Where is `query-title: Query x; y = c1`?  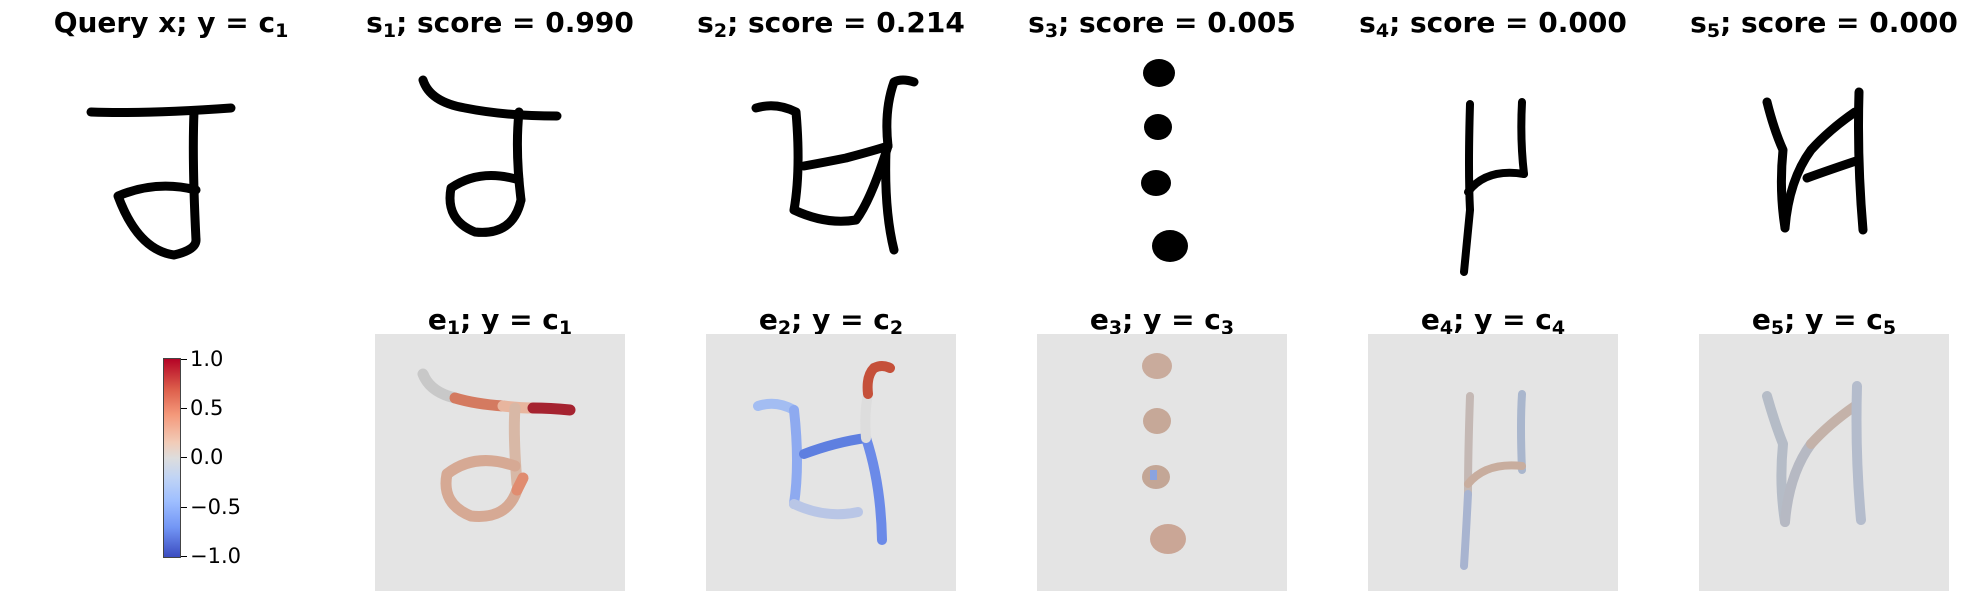
query-title: Query x; y = c1 is located at coordinates (171, 24).